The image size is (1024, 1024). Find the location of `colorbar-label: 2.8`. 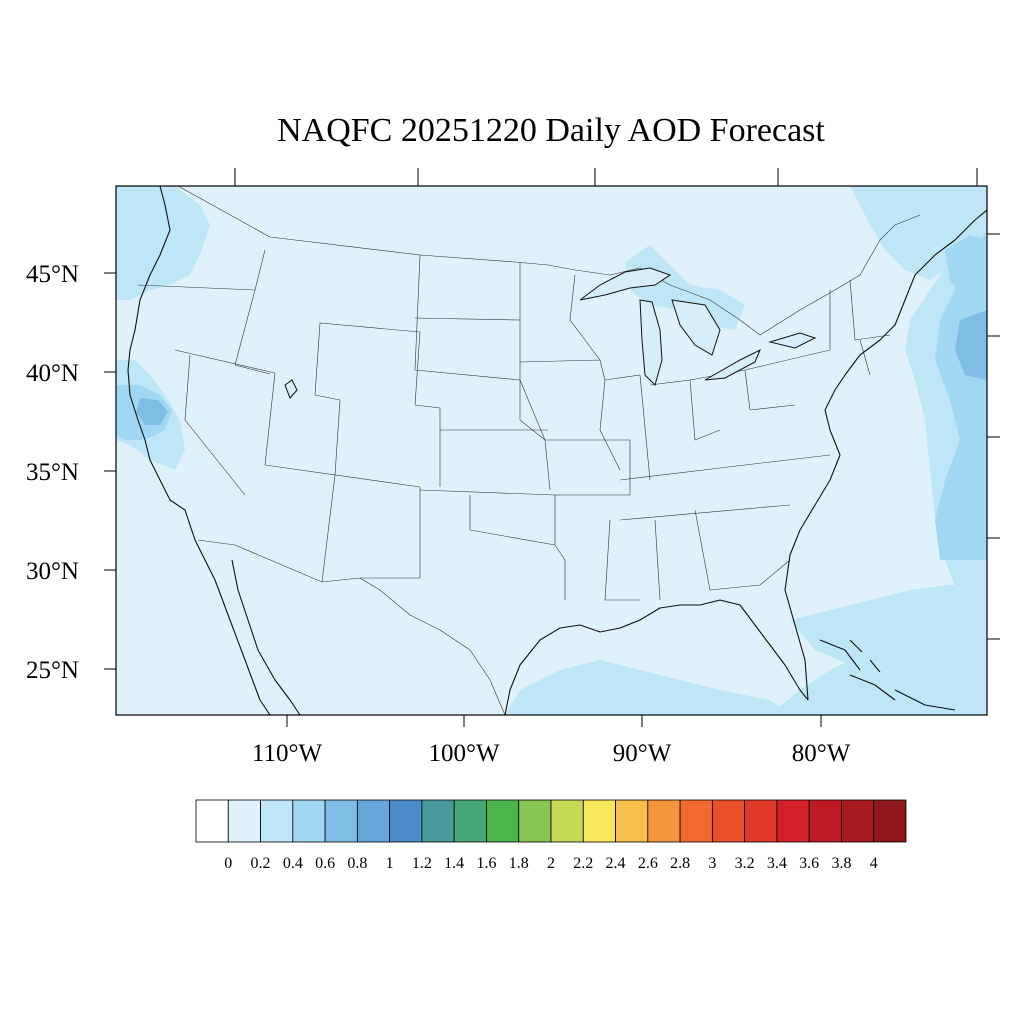

colorbar-label: 2.8 is located at coordinates (680, 863).